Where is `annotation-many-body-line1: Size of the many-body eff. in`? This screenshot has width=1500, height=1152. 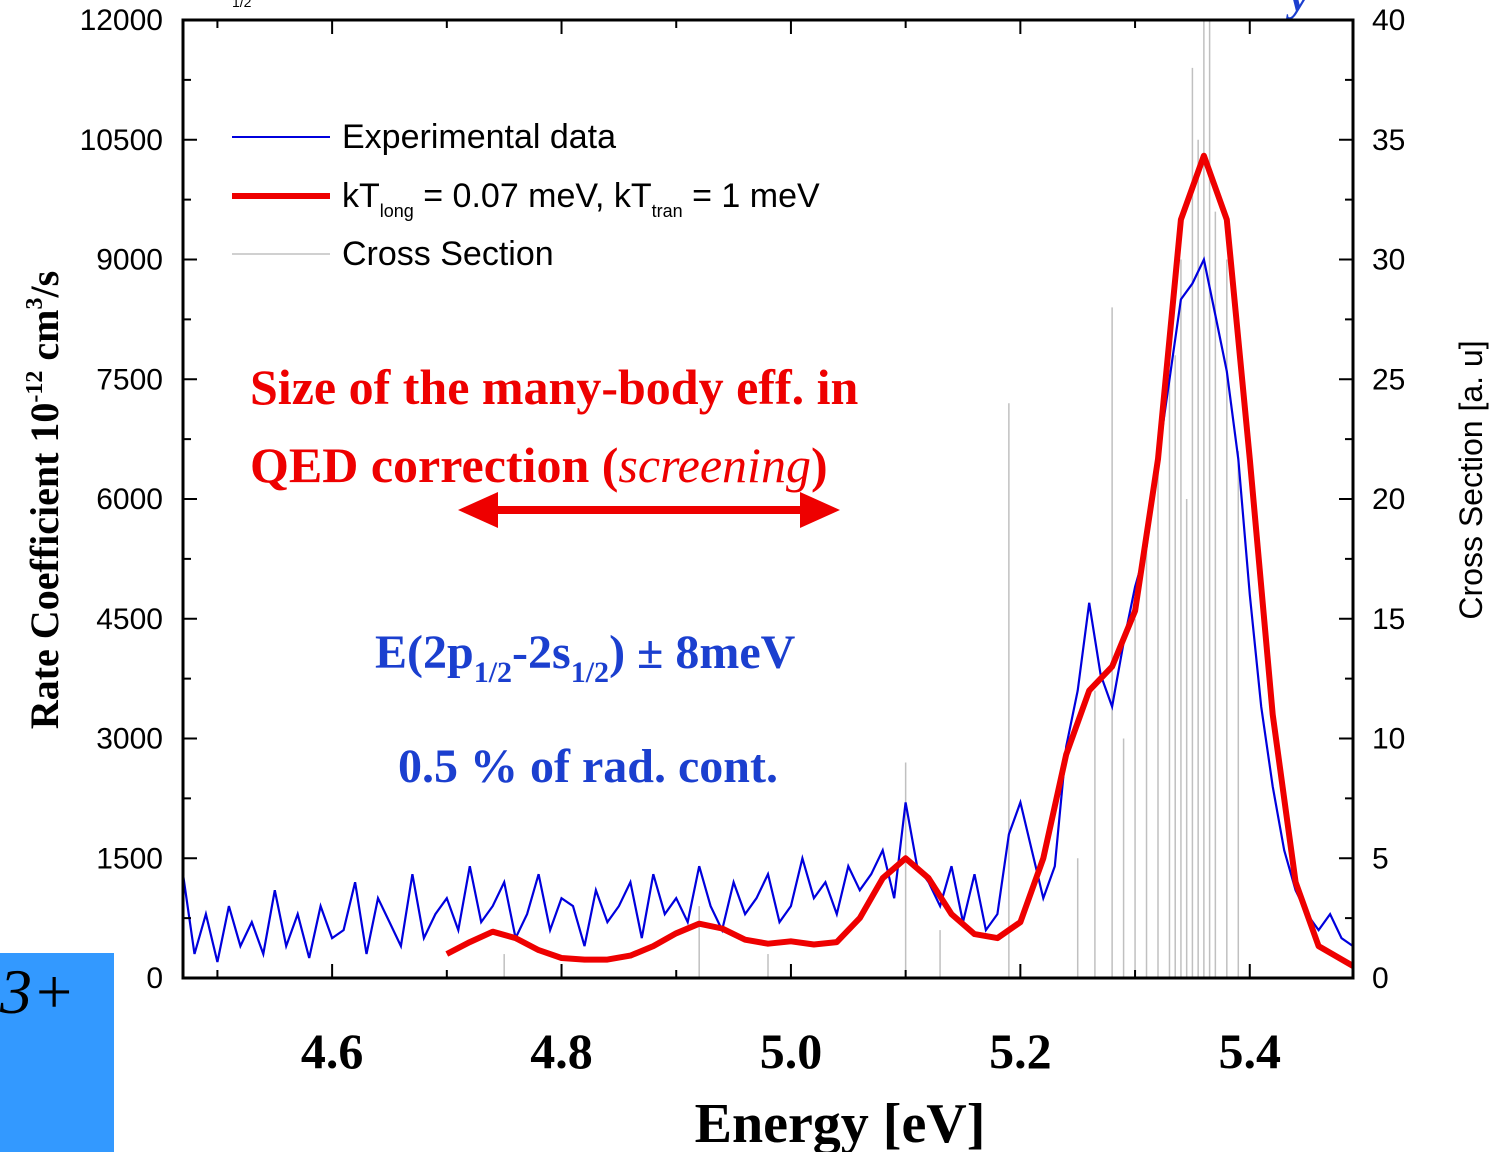 annotation-many-body-line1: Size of the many-body eff. in is located at coordinates (554, 387).